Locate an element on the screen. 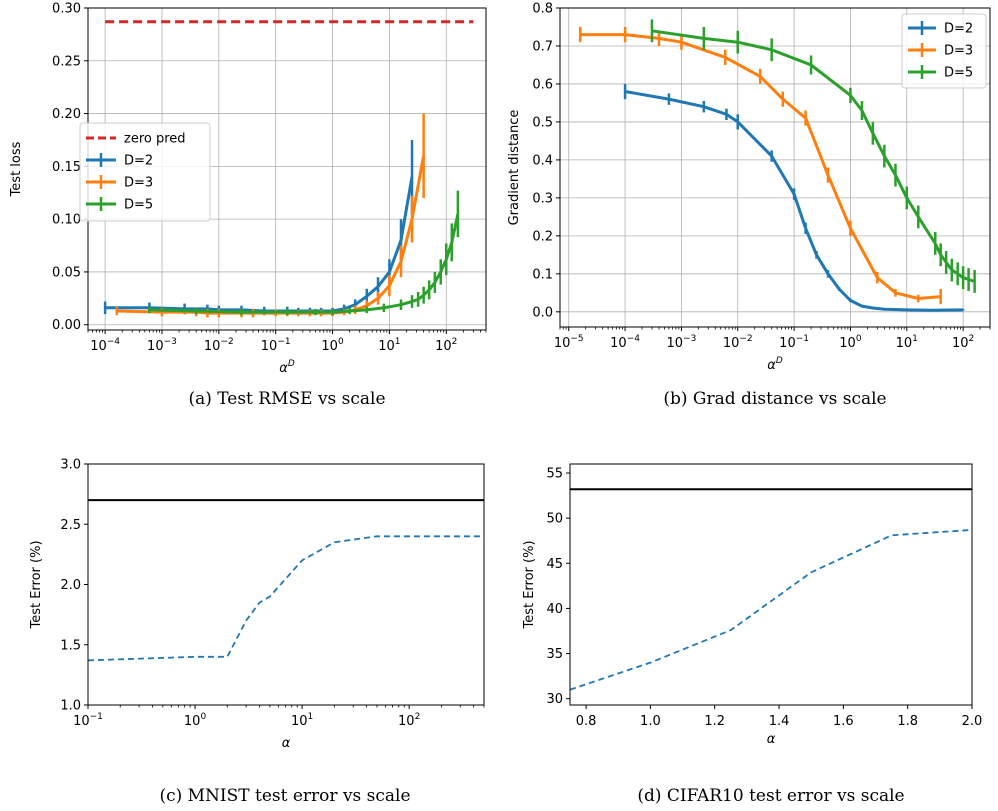  y-tick-label: 0.0 is located at coordinates (542, 312).